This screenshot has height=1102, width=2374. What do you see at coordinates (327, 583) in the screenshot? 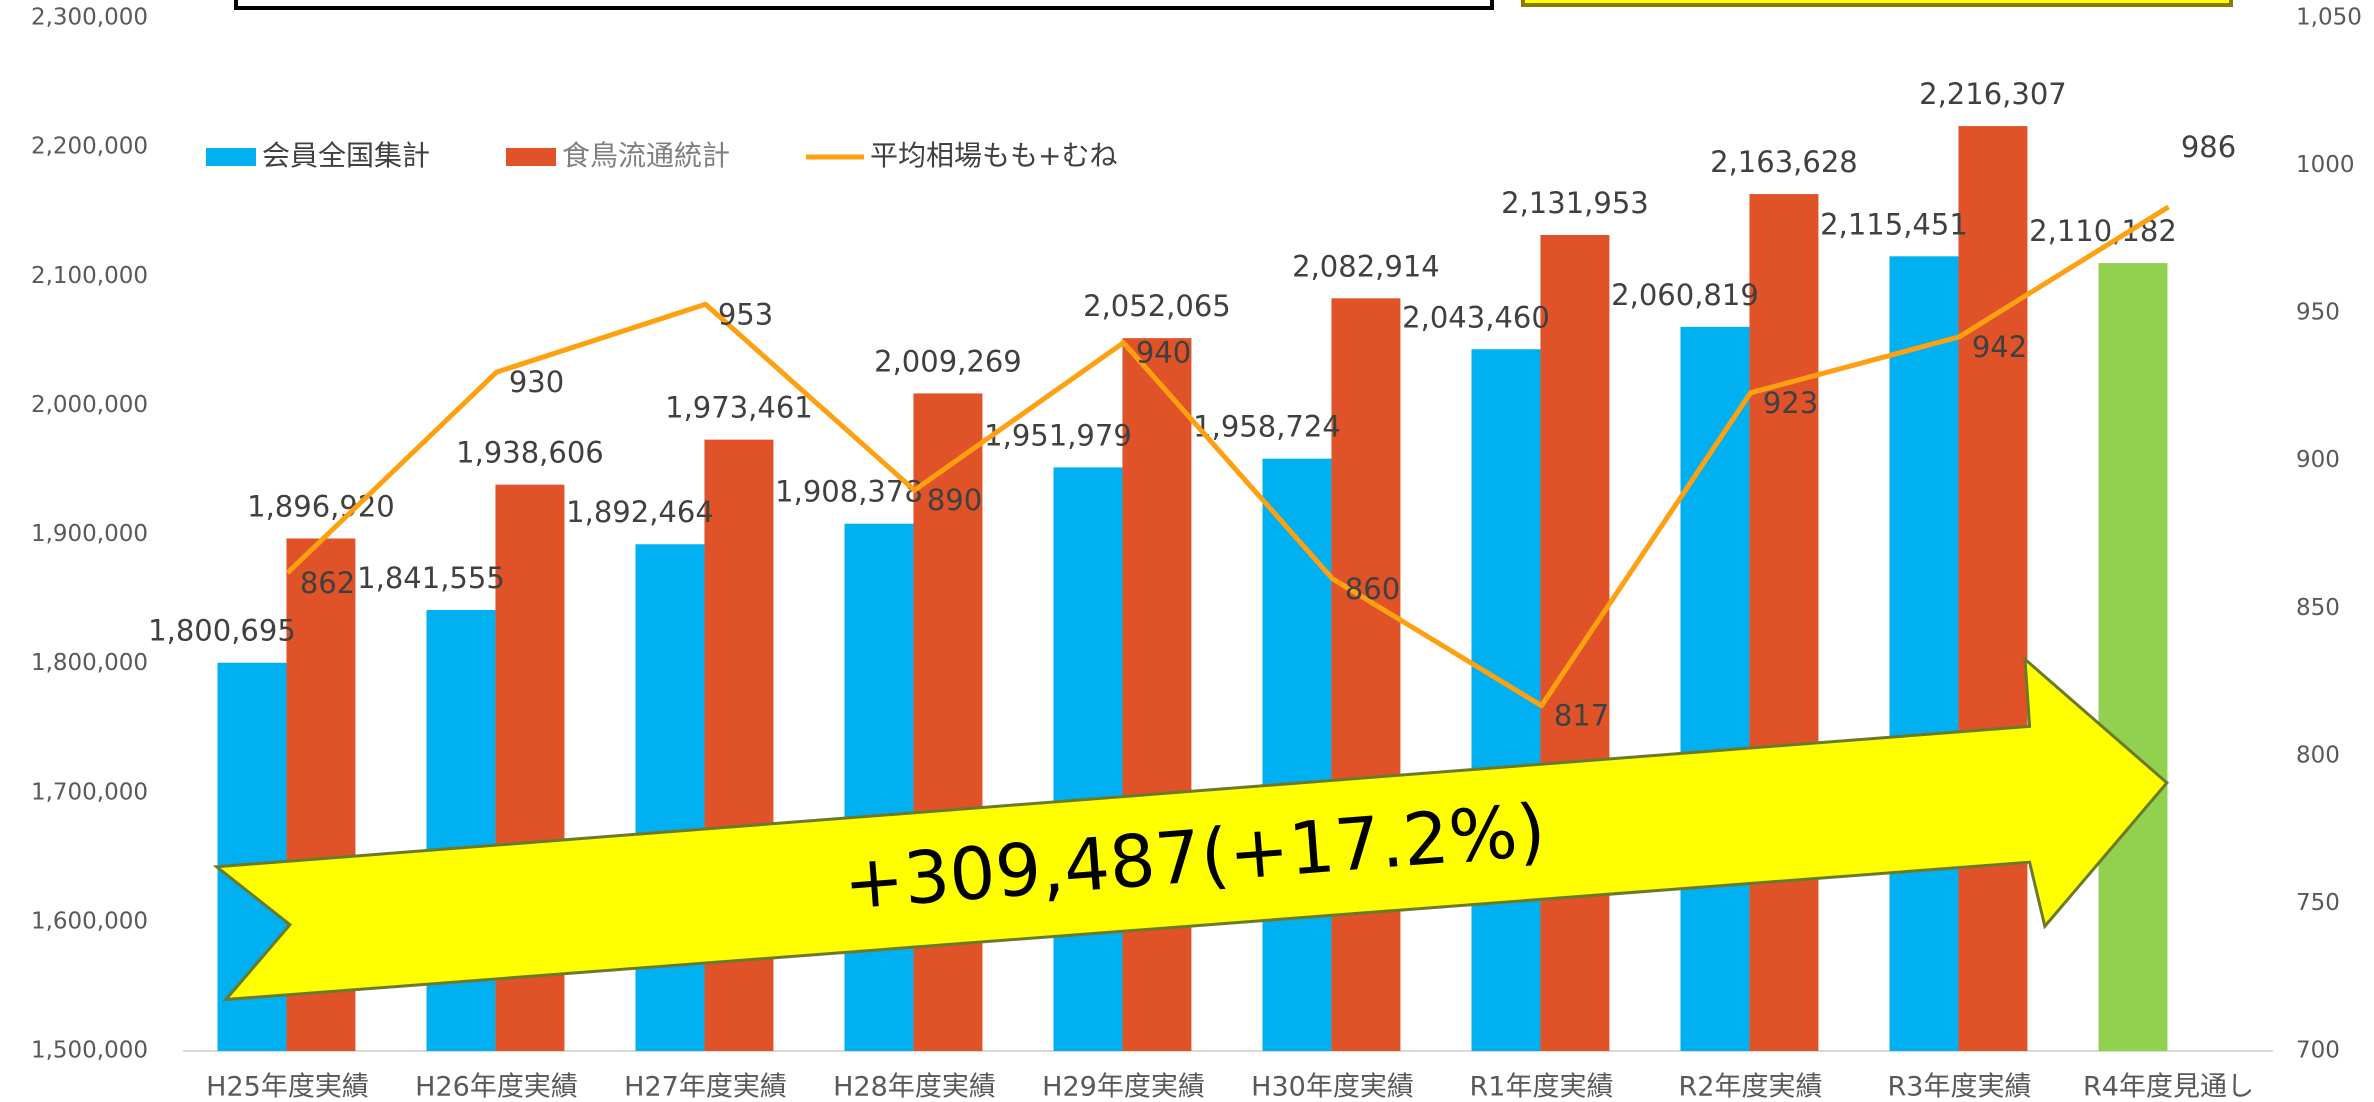
I see `data-label: 862` at bounding box center [327, 583].